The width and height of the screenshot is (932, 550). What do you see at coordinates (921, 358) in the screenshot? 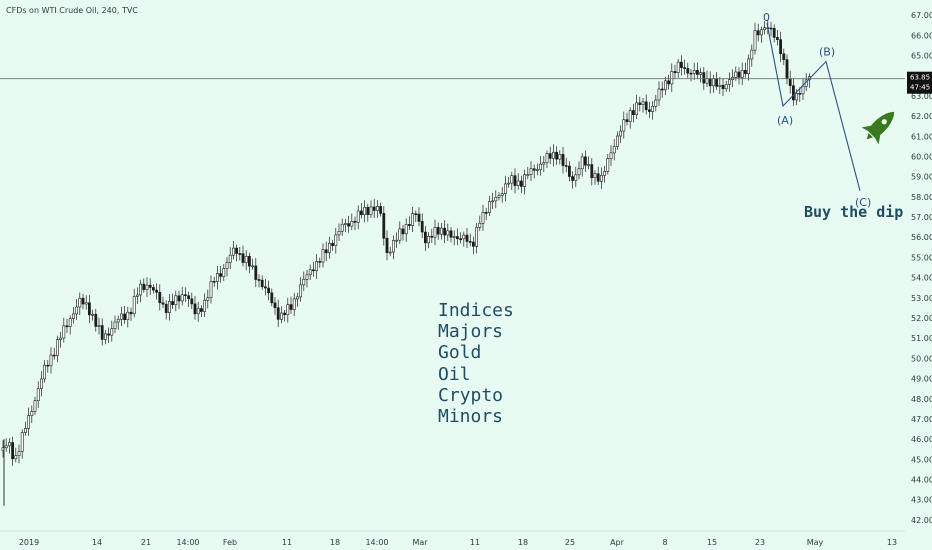
I see `y-tick-label: 50.00` at bounding box center [921, 358].